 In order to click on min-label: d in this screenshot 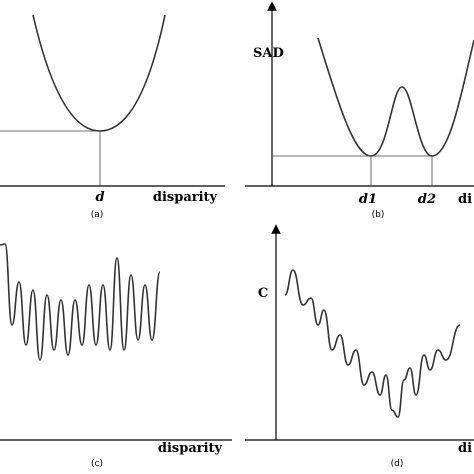, I will do `click(99, 197)`.